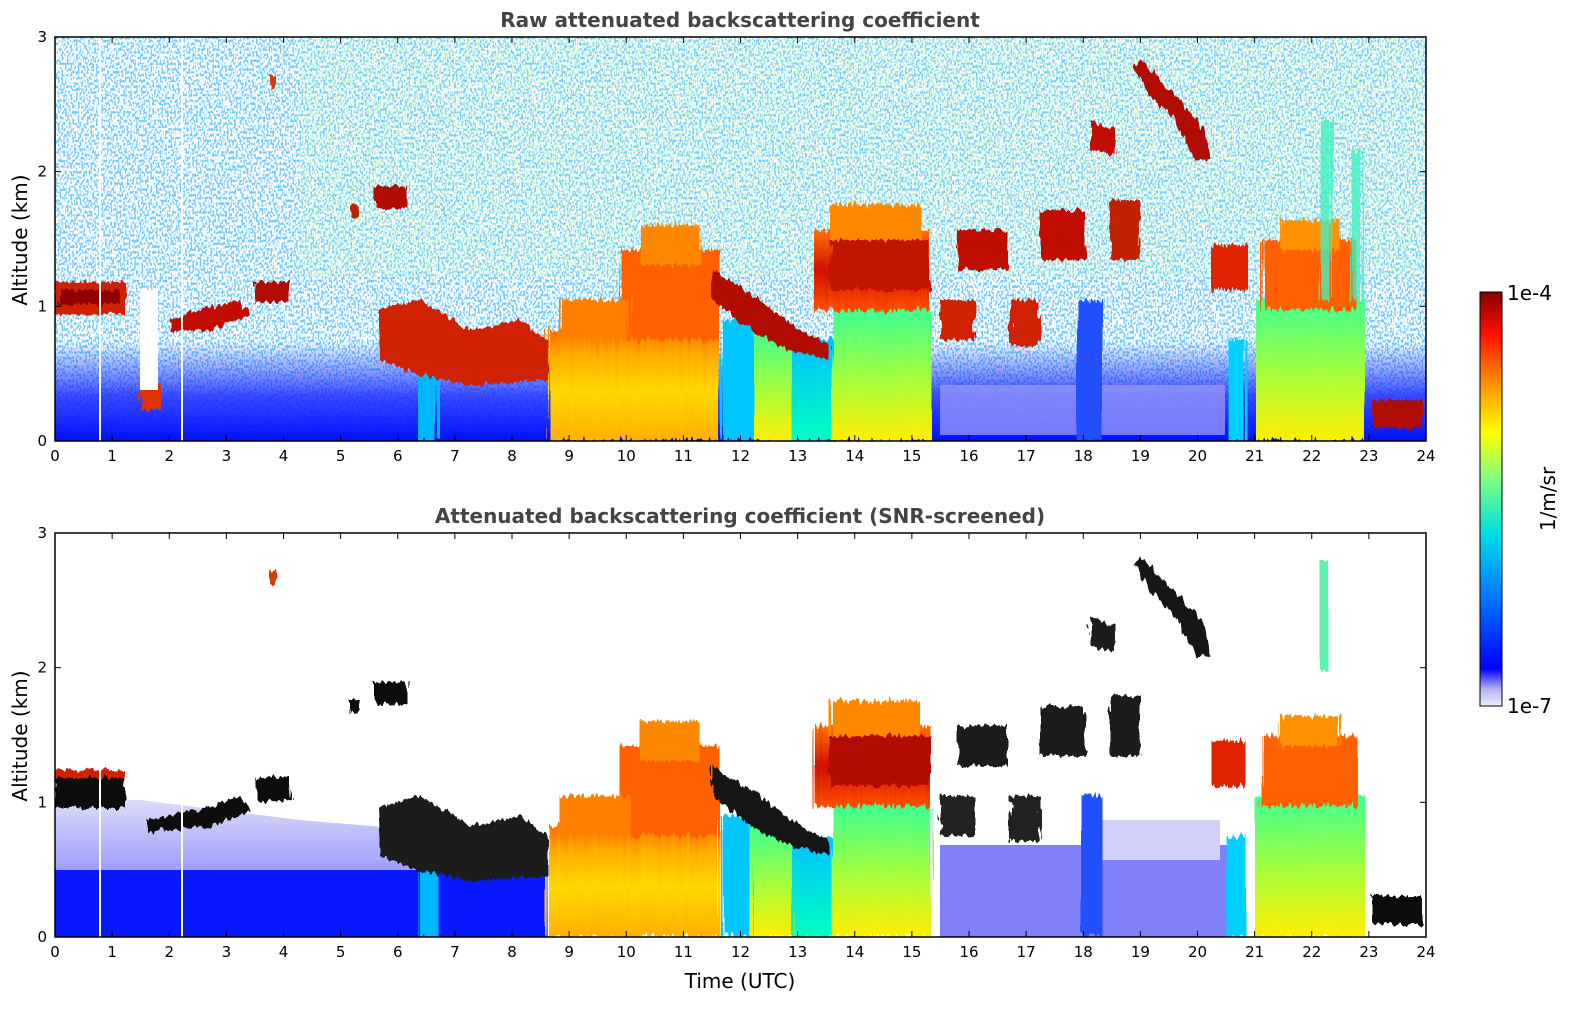  I want to click on x-axis-label: Time (UTC), so click(740, 981).